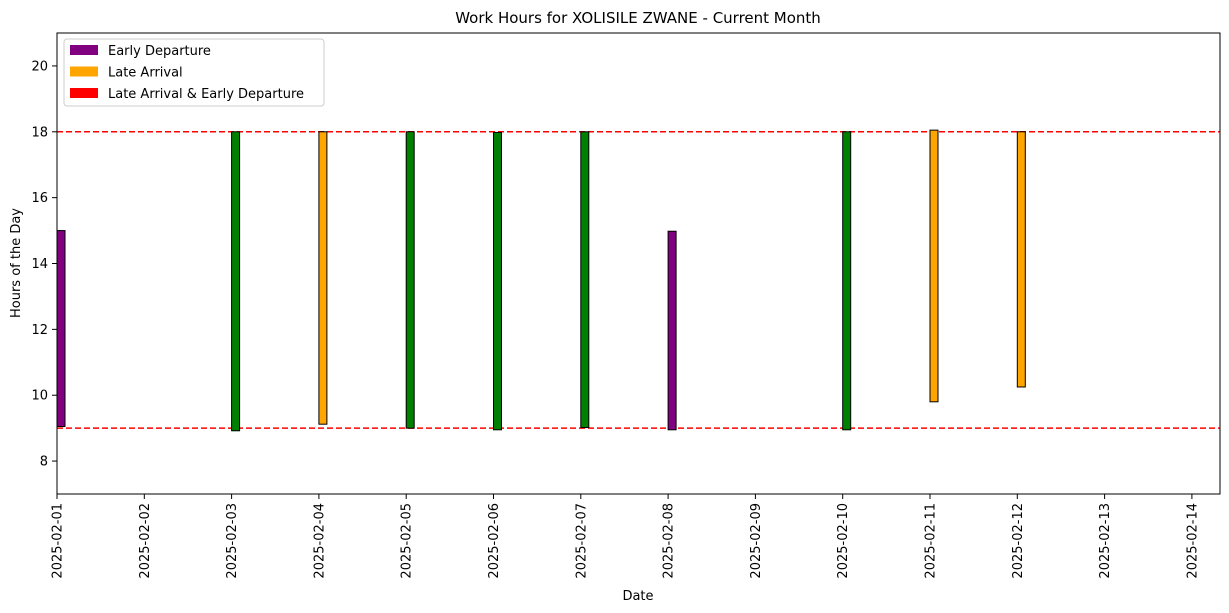 This screenshot has height=613, width=1229. Describe the element at coordinates (637, 596) in the screenshot. I see `x-axis-label: Date` at that location.